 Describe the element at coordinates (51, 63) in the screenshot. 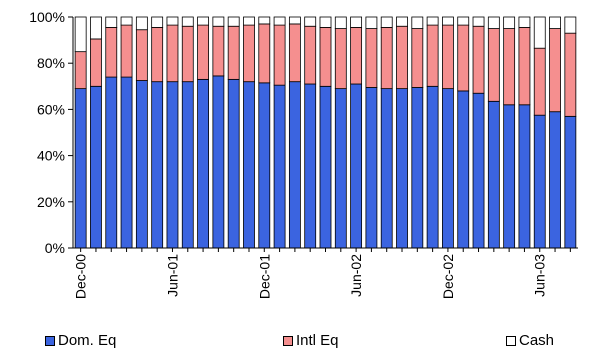

I see `y-tick-label: 80%` at that location.